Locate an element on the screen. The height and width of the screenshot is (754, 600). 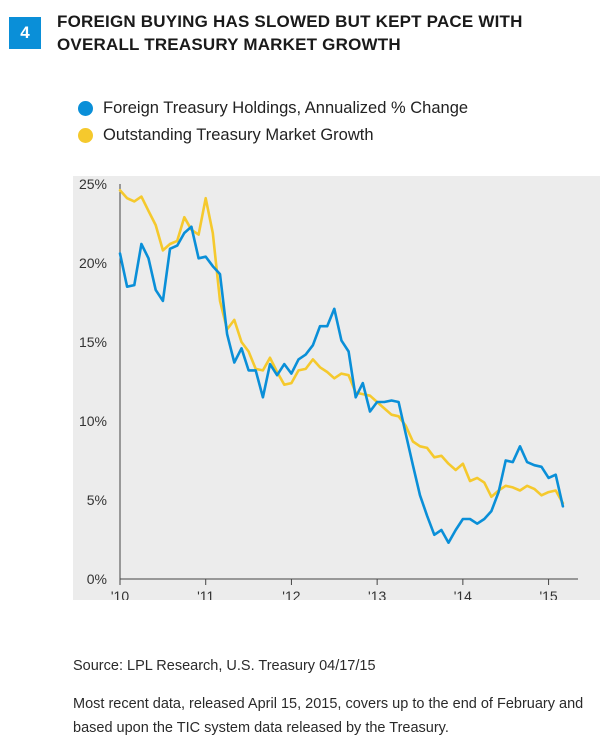
y-tick-label: 15% is located at coordinates (93, 342).